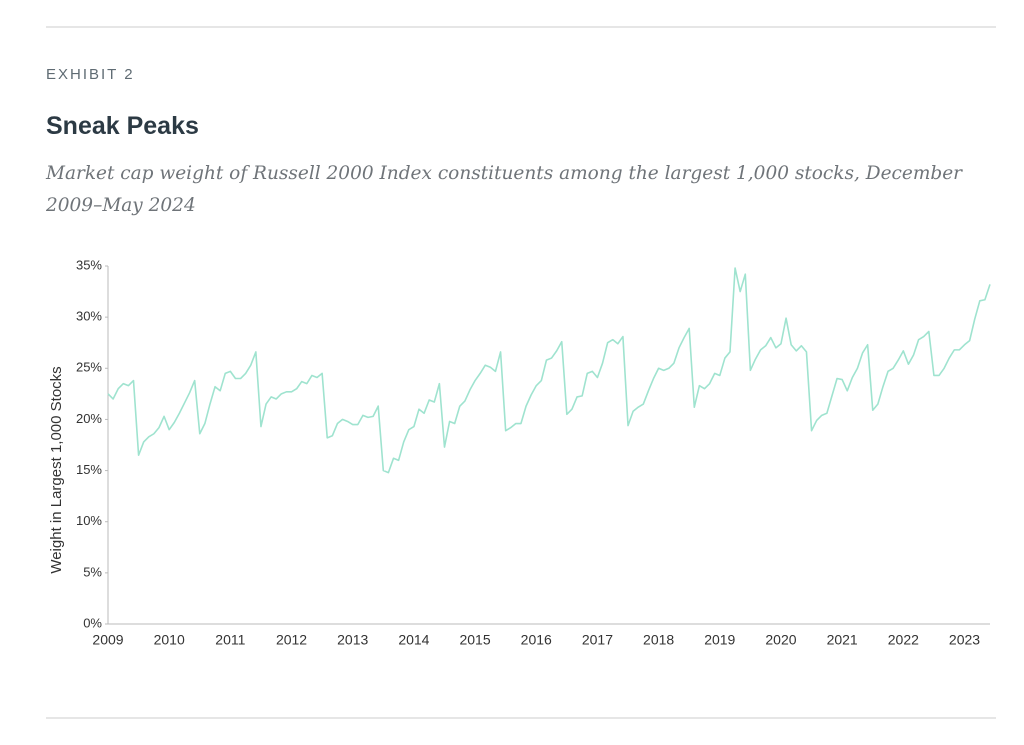  I want to click on x-tick-label: 2010, so click(169, 640).